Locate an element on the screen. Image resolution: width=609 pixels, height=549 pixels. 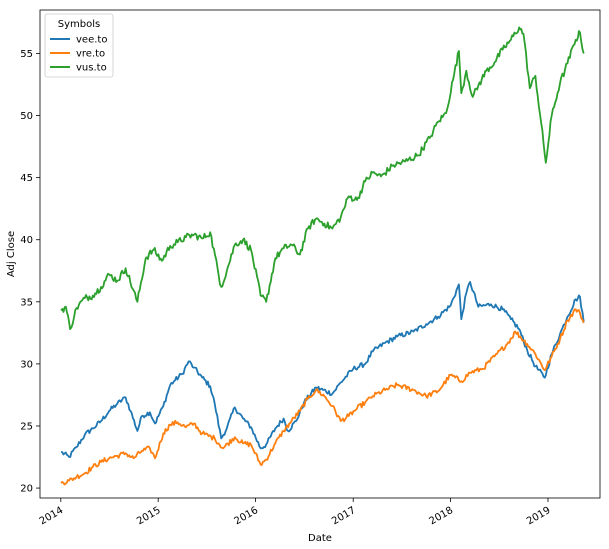
legend-label-vee-to: vee.to is located at coordinates (91, 40).